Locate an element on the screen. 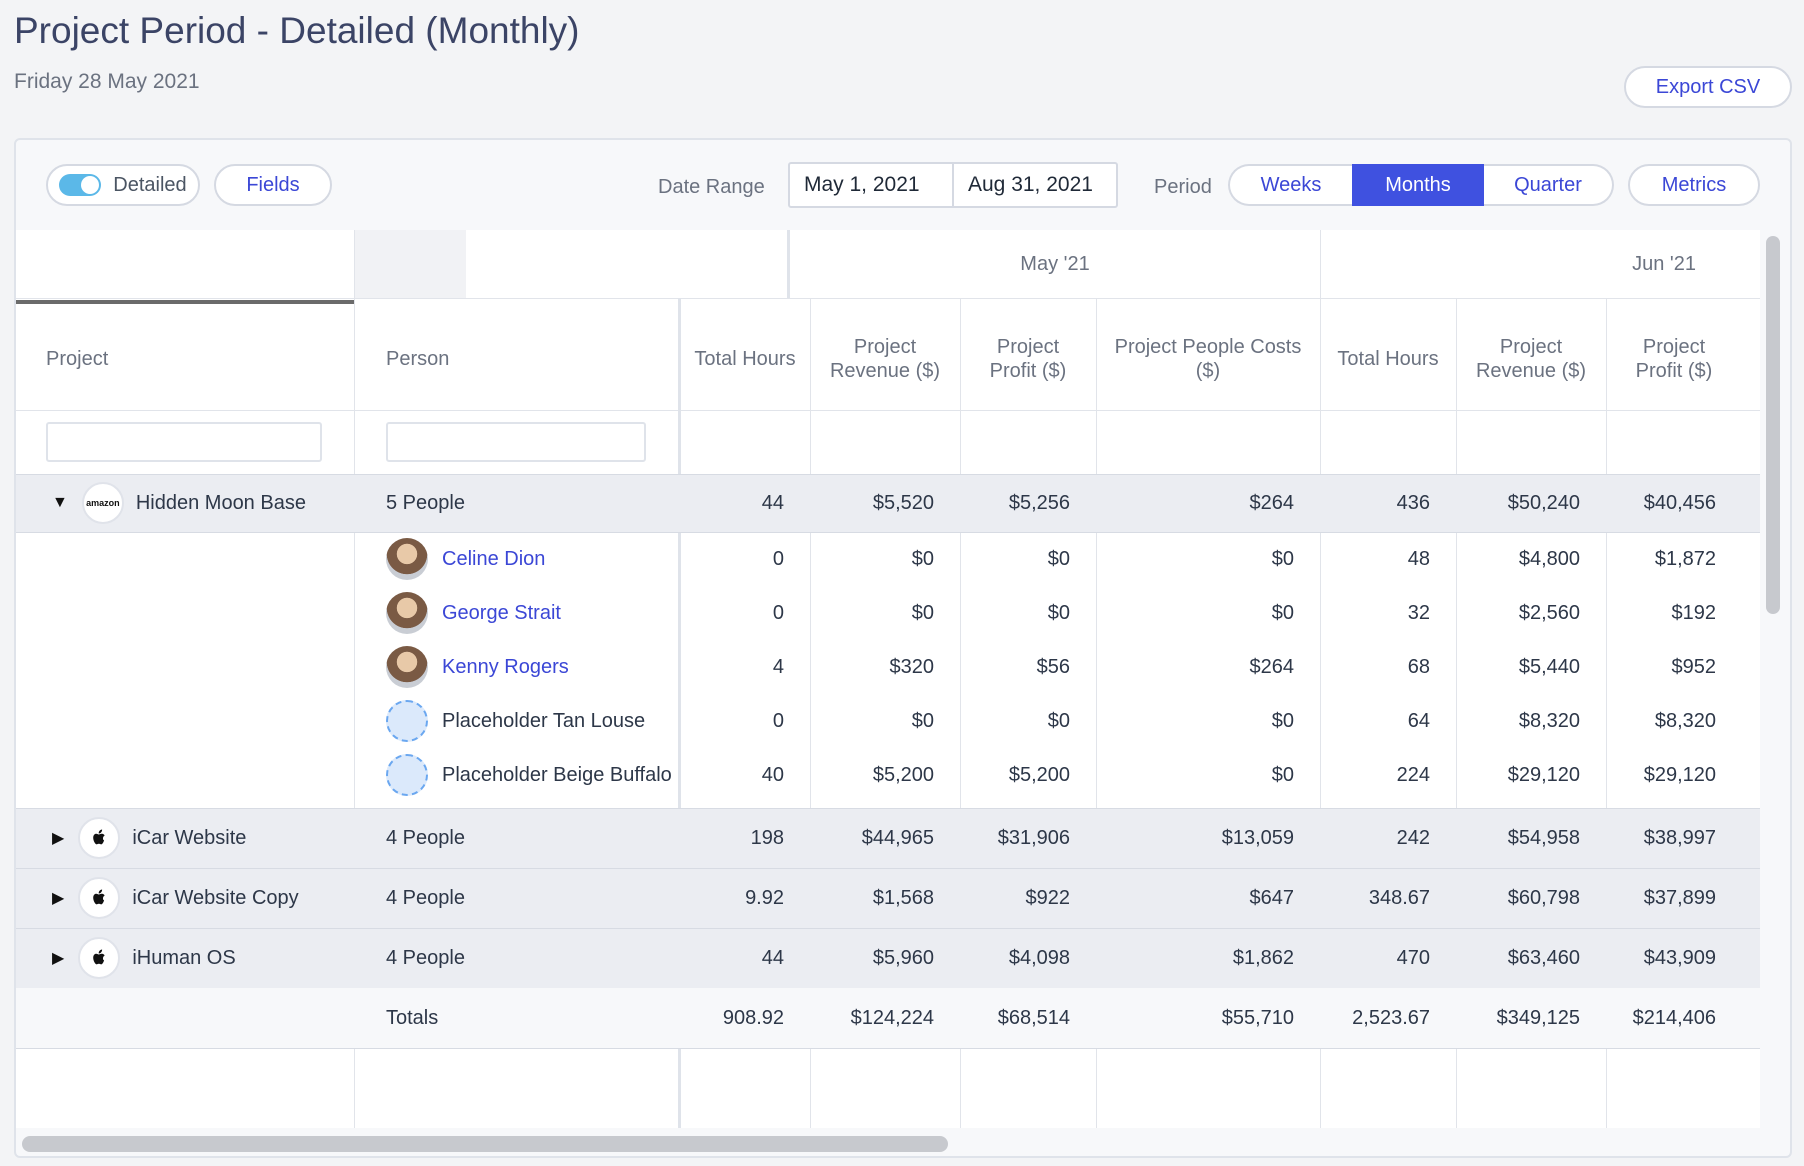  totals-row is located at coordinates (888, 1018).